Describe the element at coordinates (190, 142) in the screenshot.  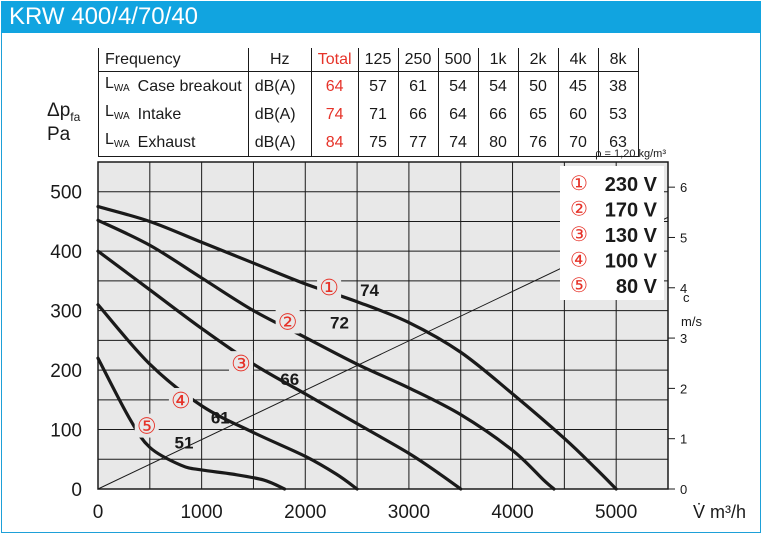
I see `row-label: Exhaust` at that location.